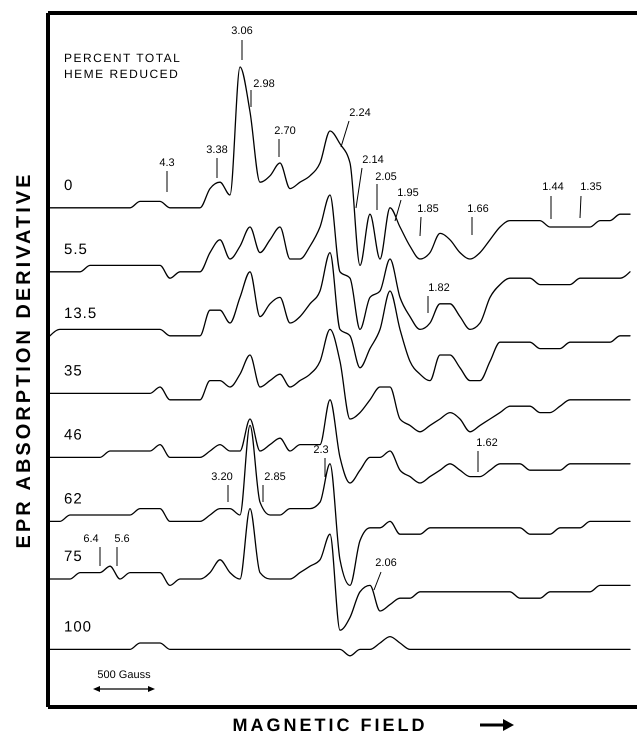 The height and width of the screenshot is (741, 637). I want to click on series-label: 46, so click(73, 435).